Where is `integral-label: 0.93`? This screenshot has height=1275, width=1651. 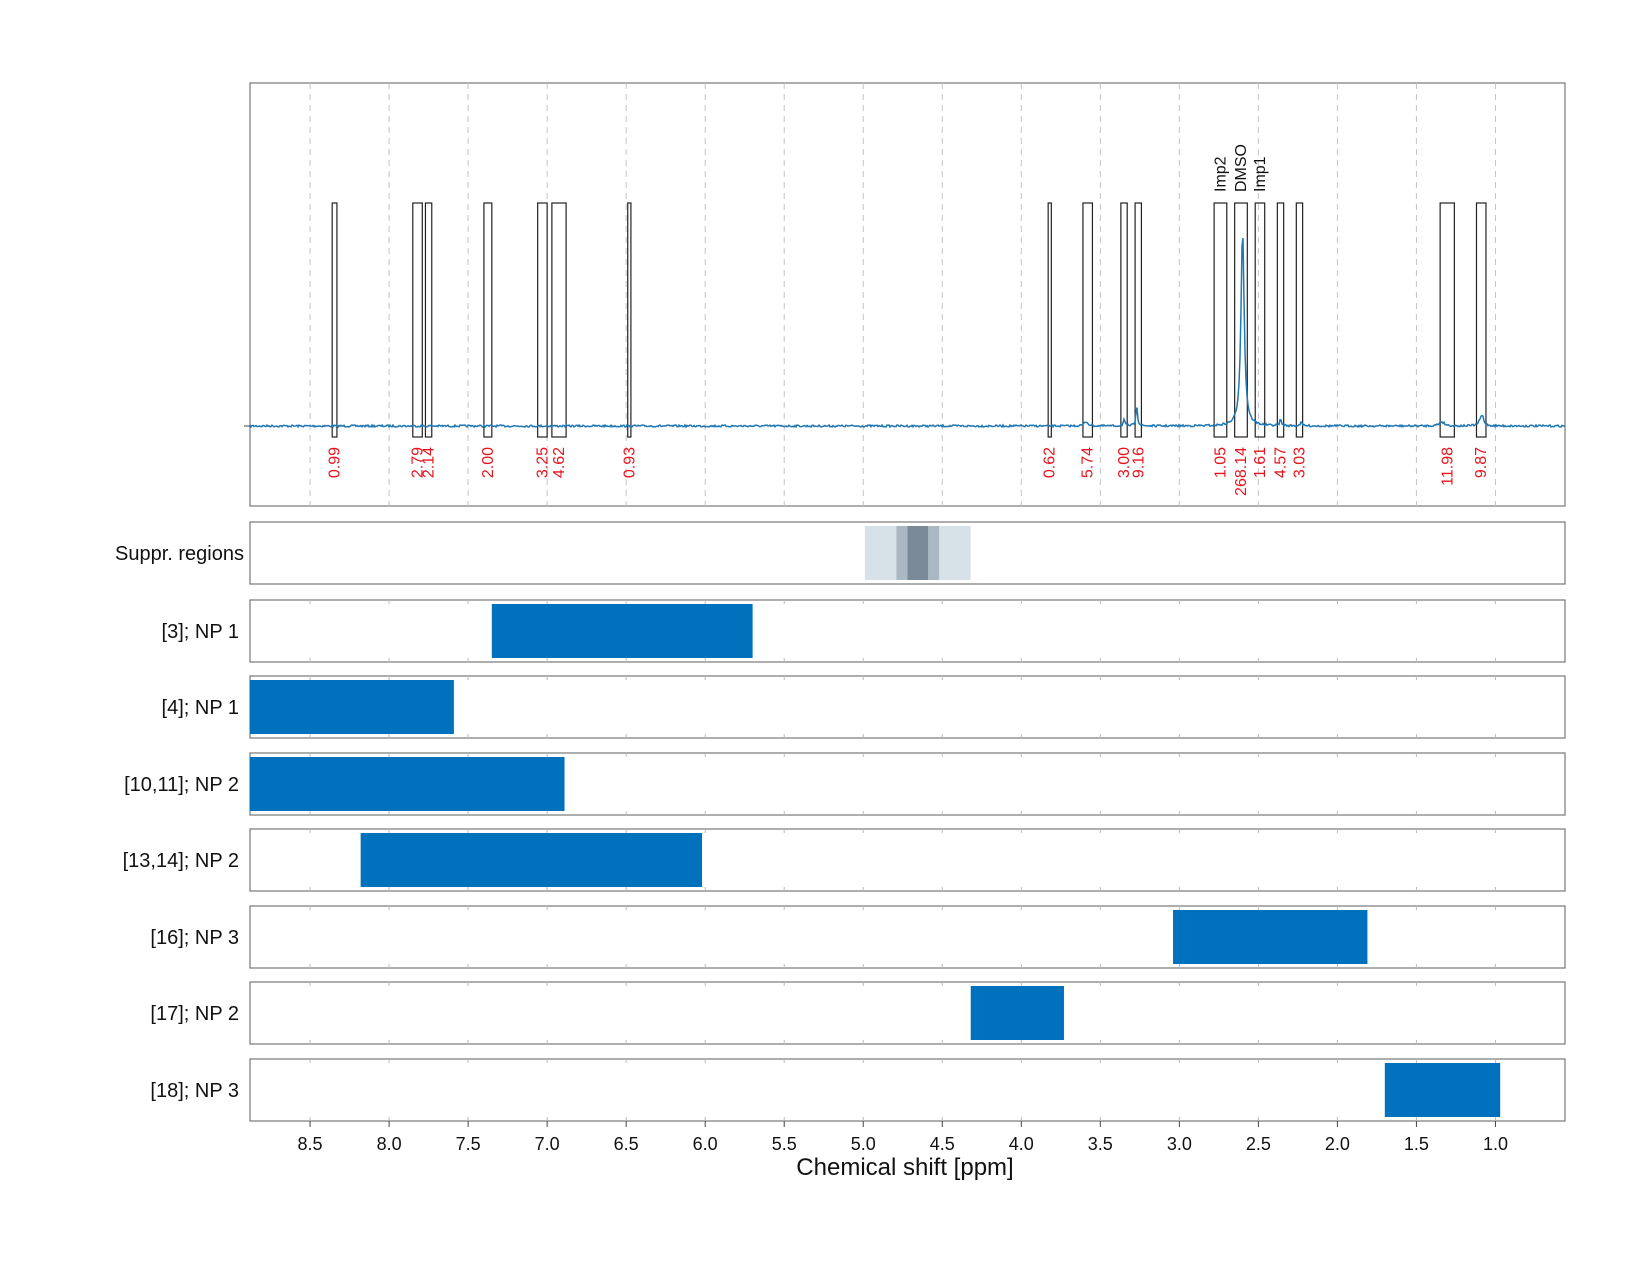
integral-label: 0.93 is located at coordinates (629, 462).